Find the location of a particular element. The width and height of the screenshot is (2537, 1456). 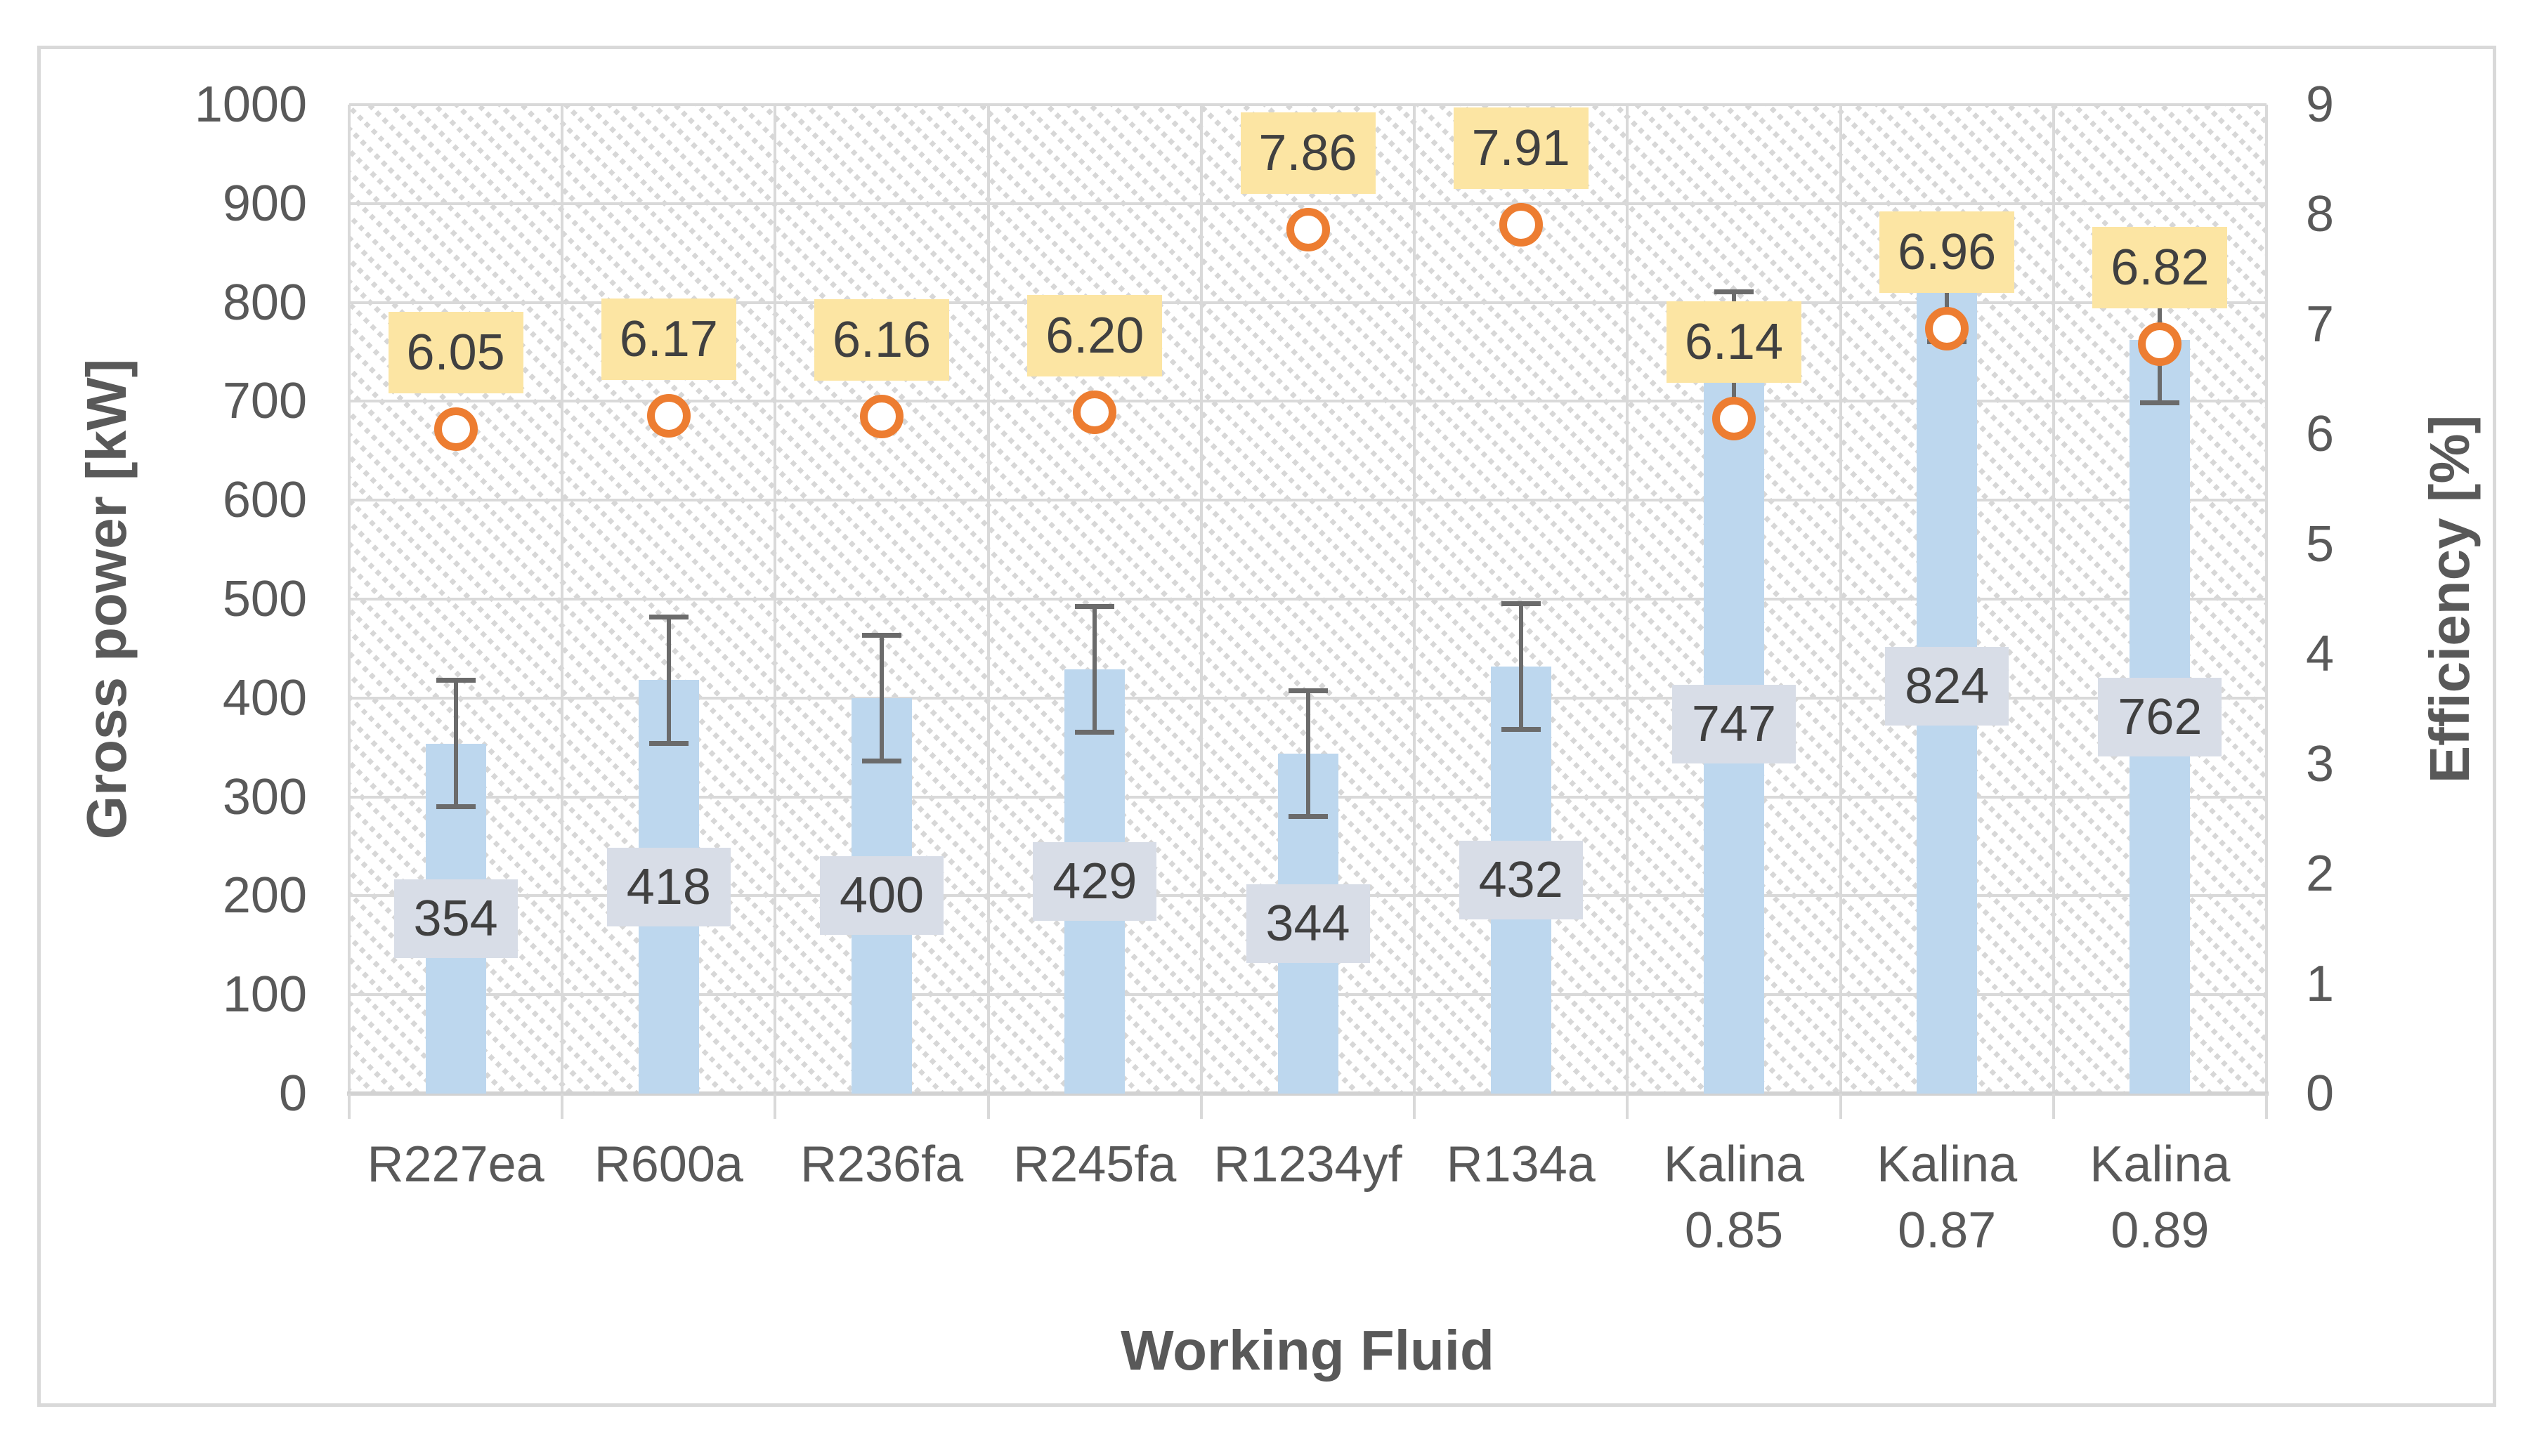

left-tick-label: 400 is located at coordinates (264, 697).